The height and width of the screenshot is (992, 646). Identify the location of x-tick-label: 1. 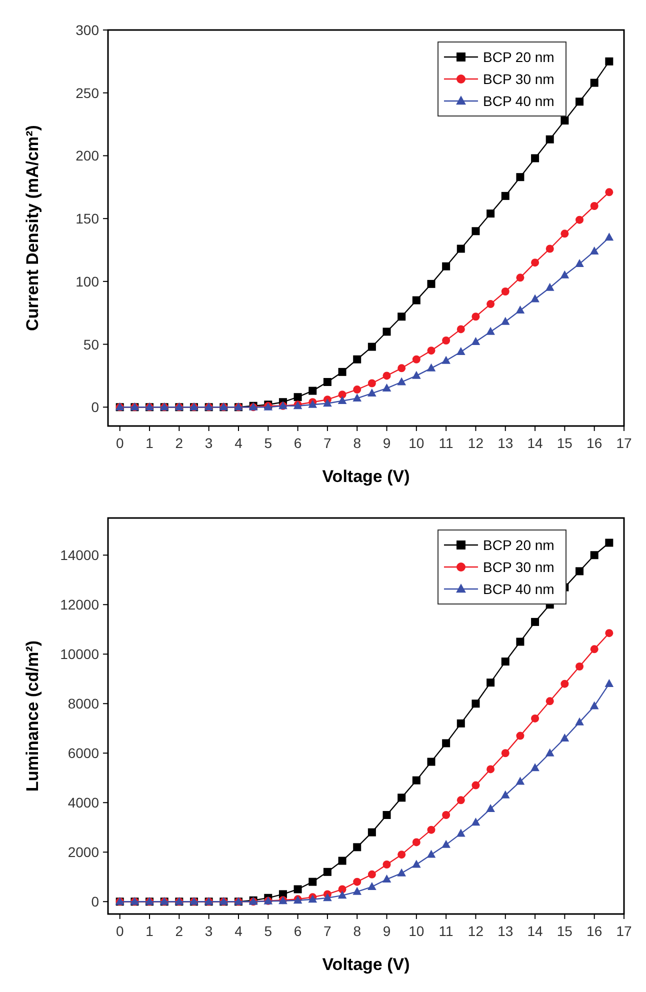
(150, 443).